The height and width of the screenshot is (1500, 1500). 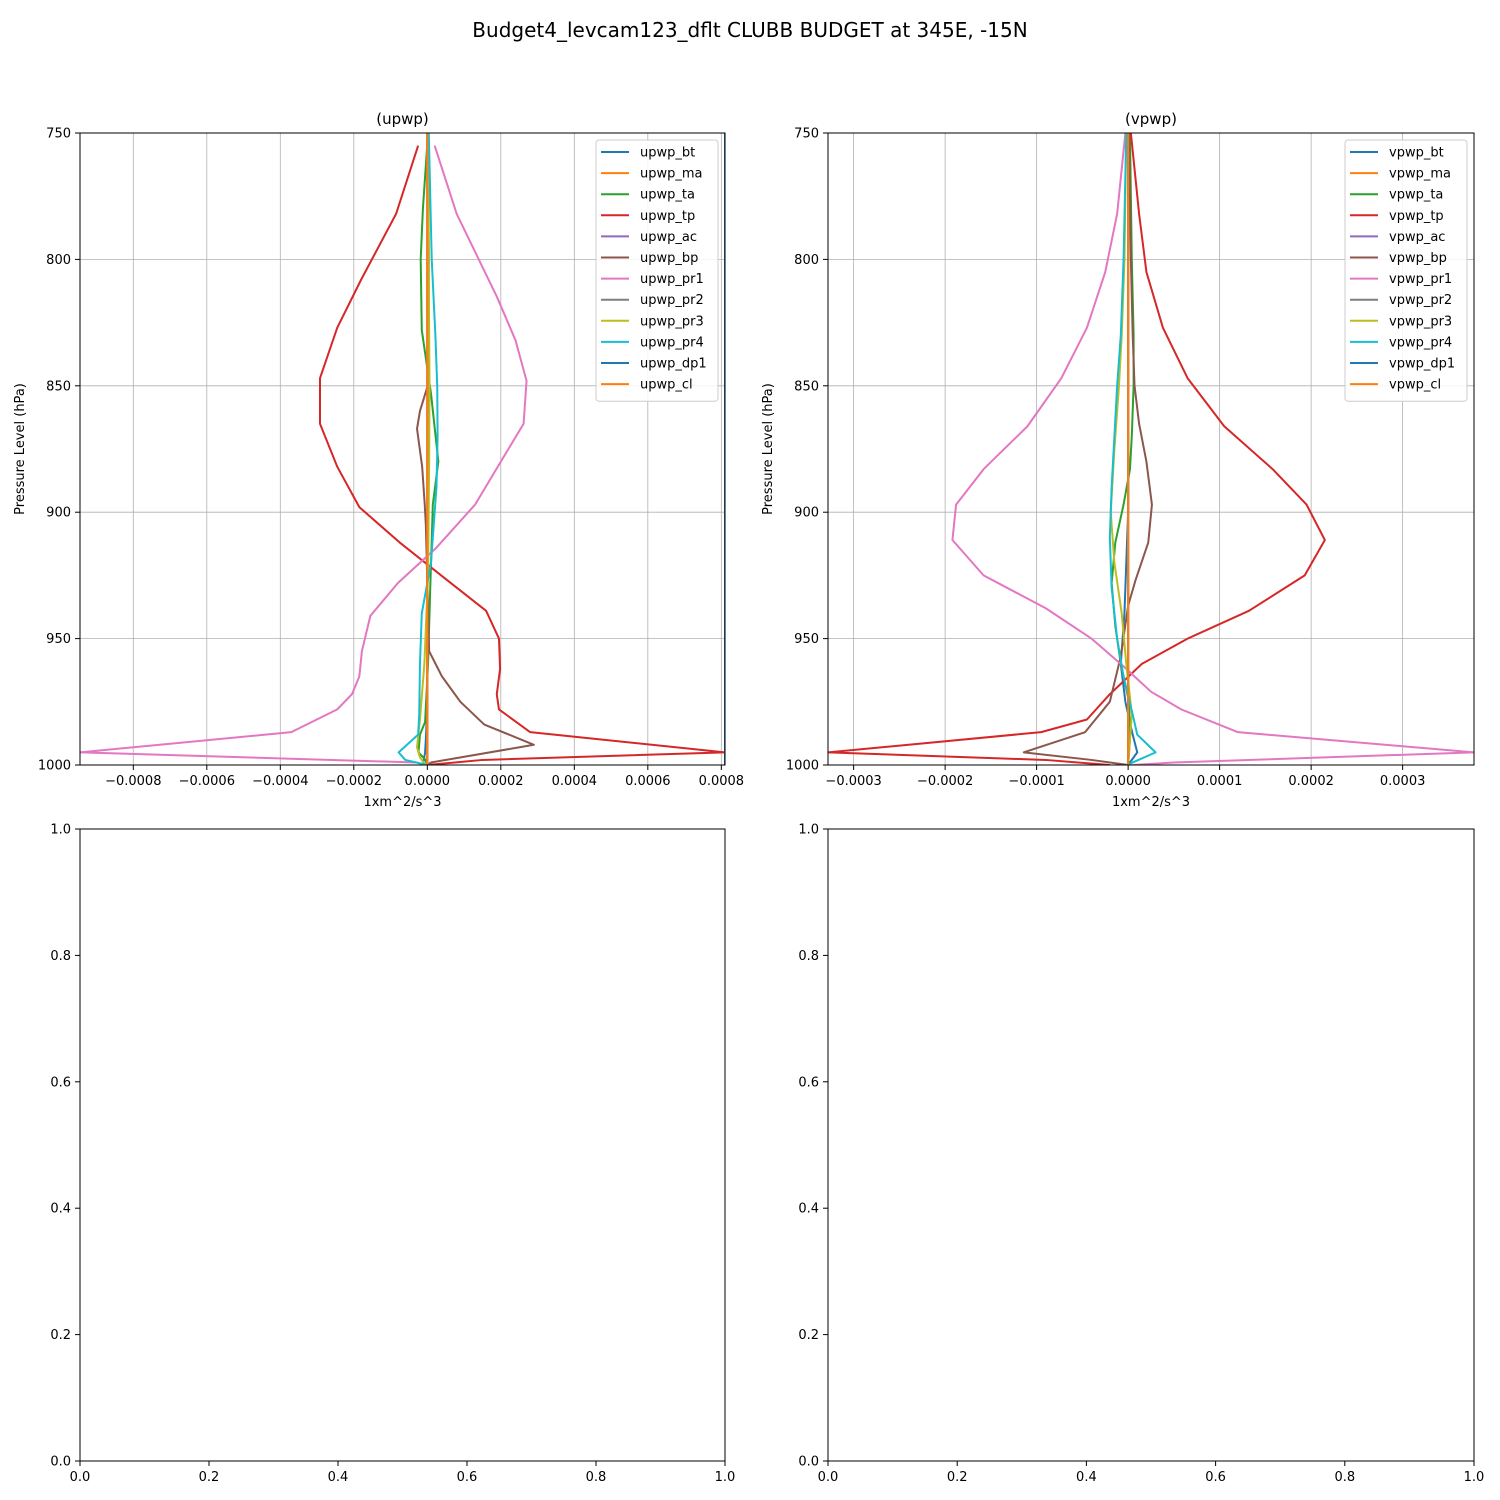 What do you see at coordinates (1420, 321) in the screenshot?
I see `legend-label: vpwp_pr3` at bounding box center [1420, 321].